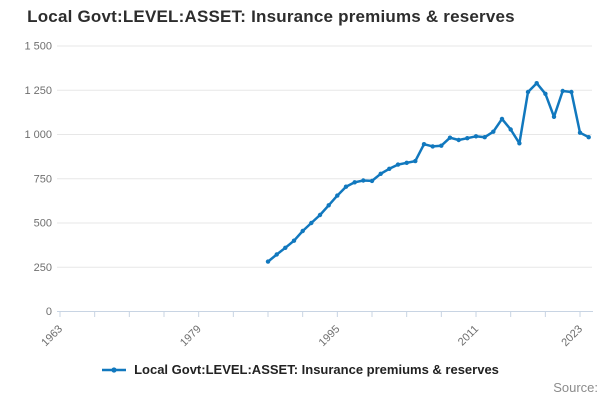 This screenshot has height=400, width=600. I want to click on source-text: Source:, so click(575, 387).